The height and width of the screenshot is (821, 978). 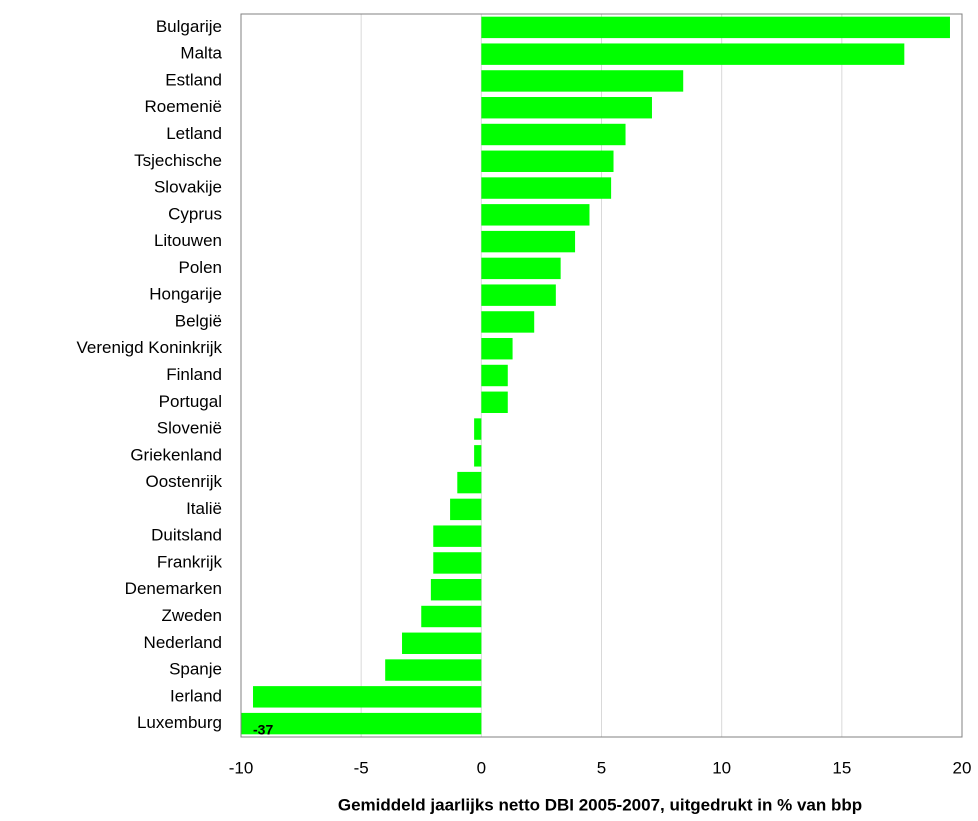 I want to click on y-tick-label: Oostenrijk, so click(x=183, y=481).